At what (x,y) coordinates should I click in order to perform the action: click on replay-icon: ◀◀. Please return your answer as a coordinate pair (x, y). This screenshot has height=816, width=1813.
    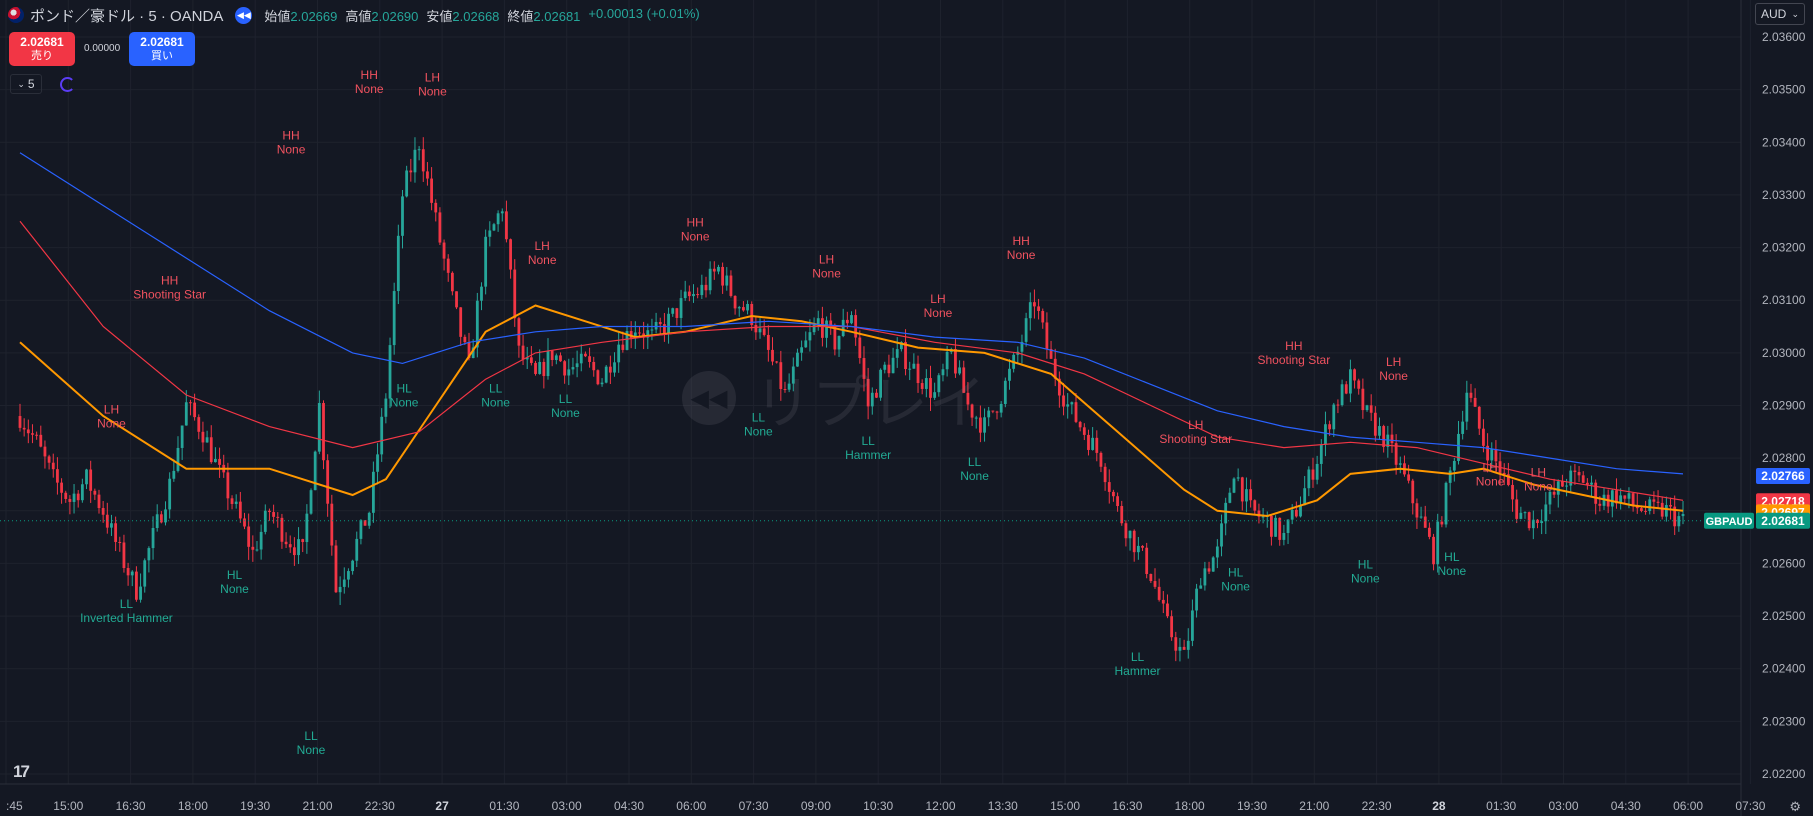
    Looking at the image, I should click on (244, 15).